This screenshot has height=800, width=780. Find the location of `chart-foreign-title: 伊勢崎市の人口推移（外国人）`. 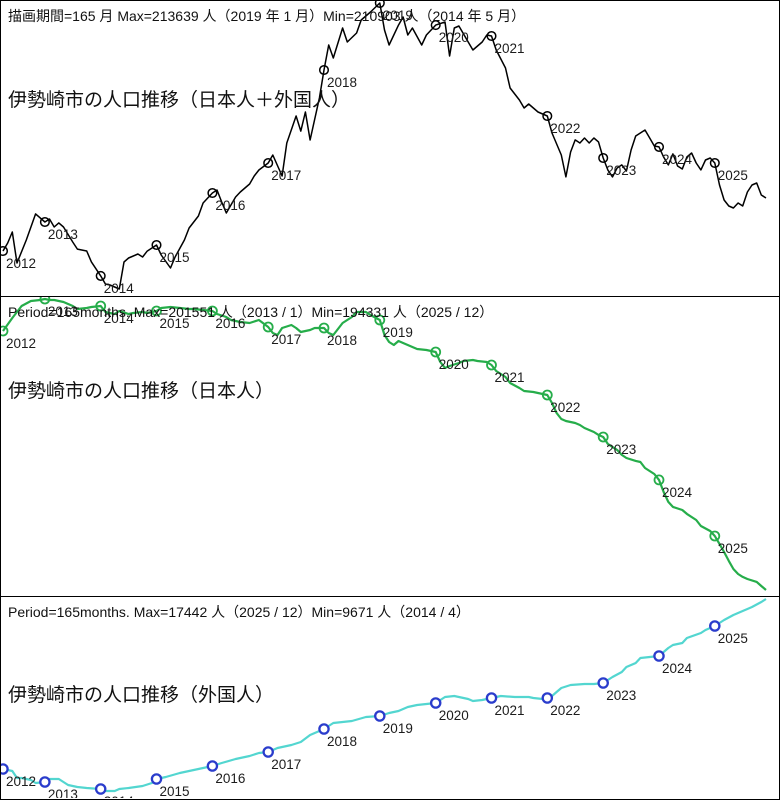

chart-foreign-title: 伊勢崎市の人口推移（外国人） is located at coordinates (141, 695).